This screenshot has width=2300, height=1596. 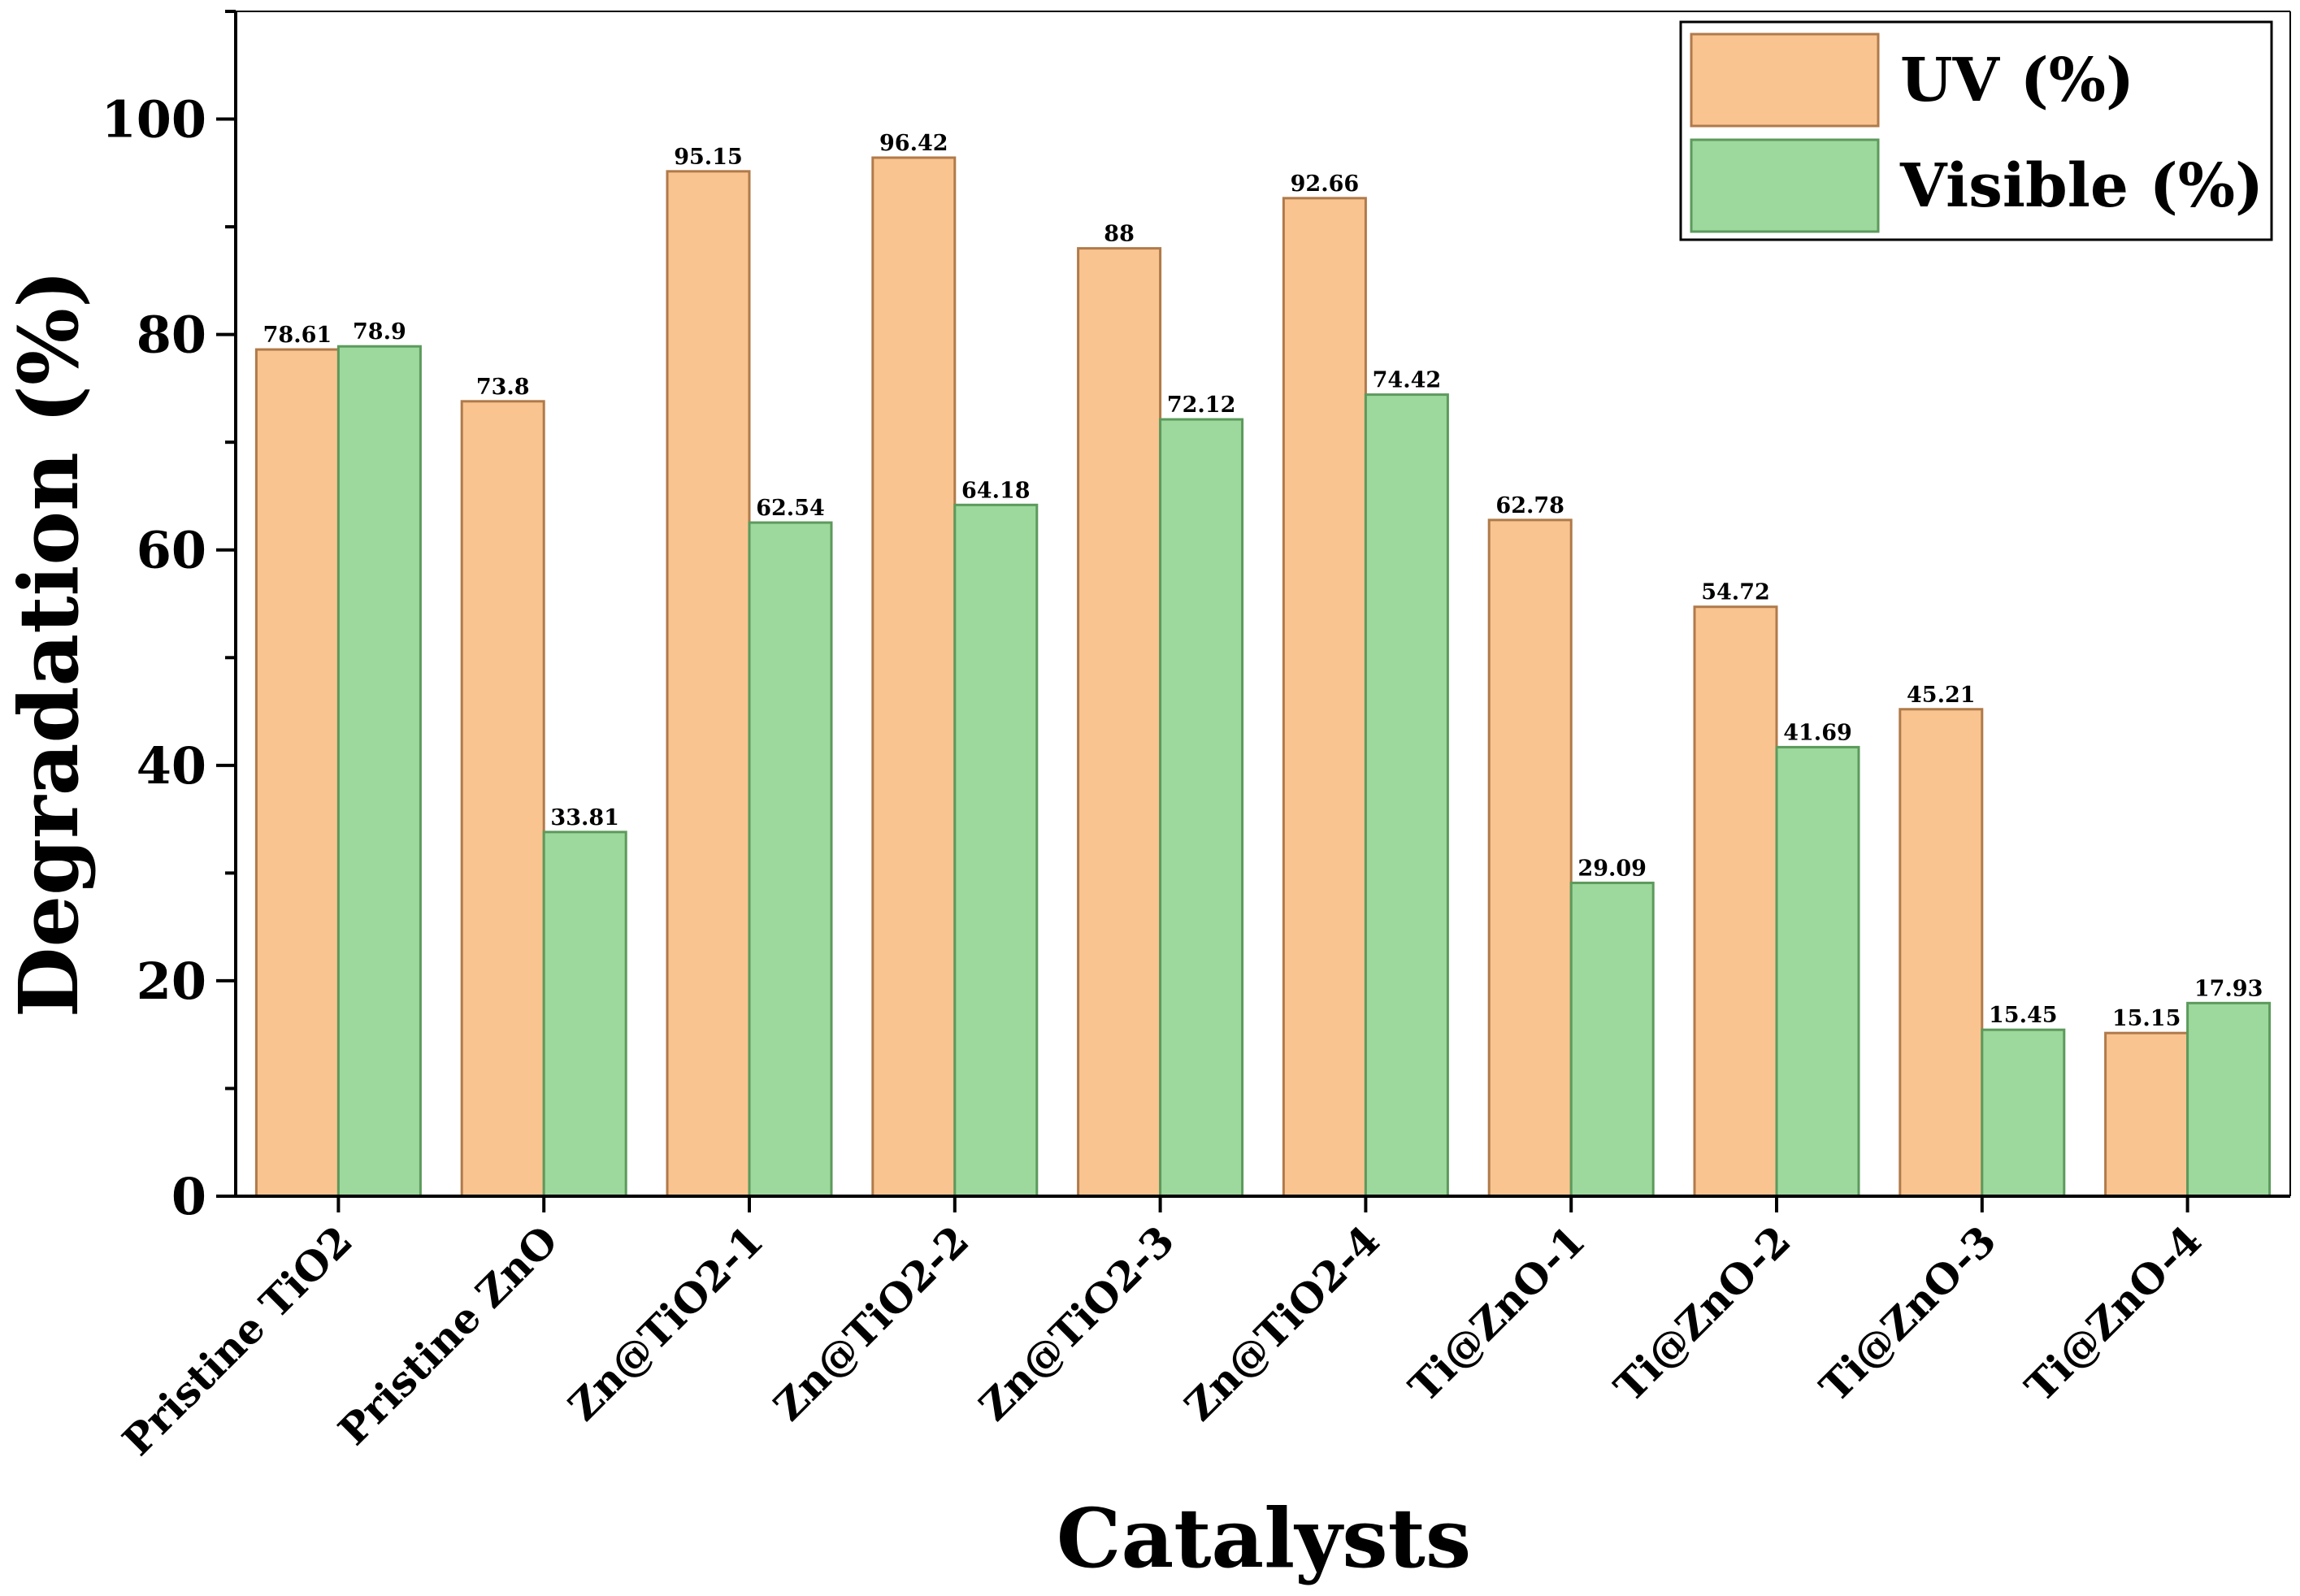 What do you see at coordinates (154, 120) in the screenshot?
I see `y-tick-label: 100` at bounding box center [154, 120].